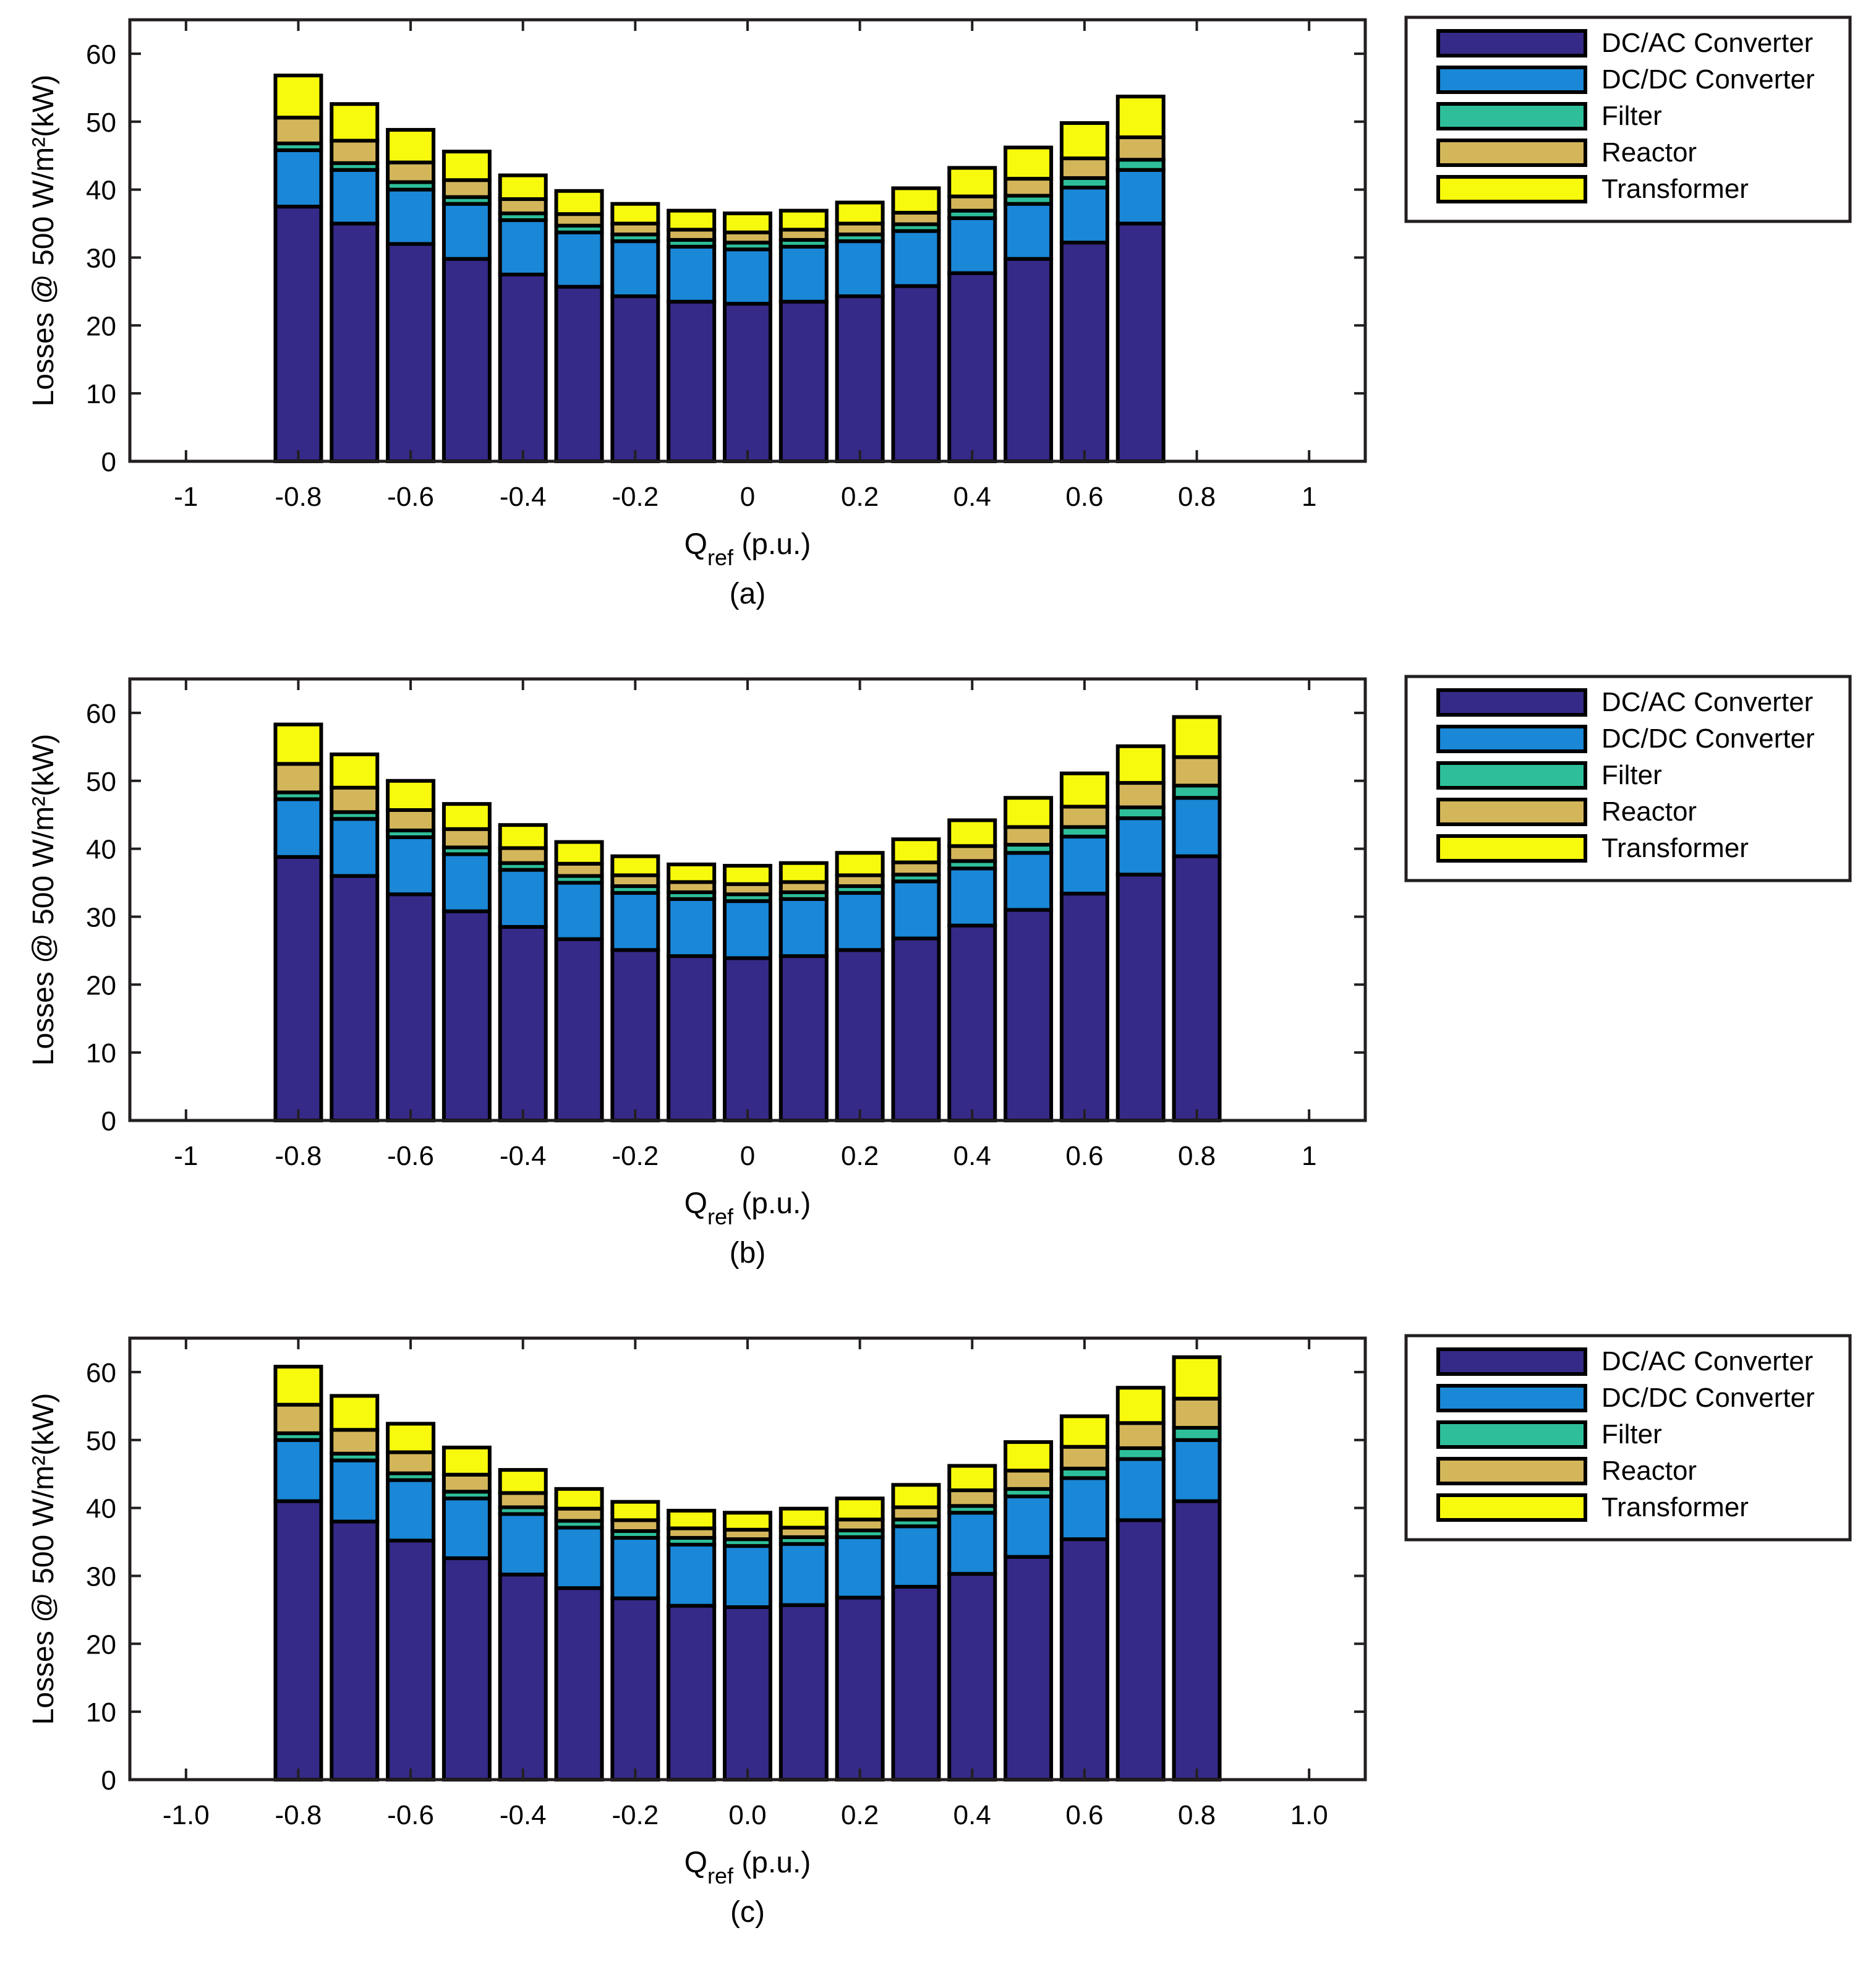 The width and height of the screenshot is (1876, 1980). Describe the element at coordinates (1675, 189) in the screenshot. I see `legend-label: Transformer` at that location.